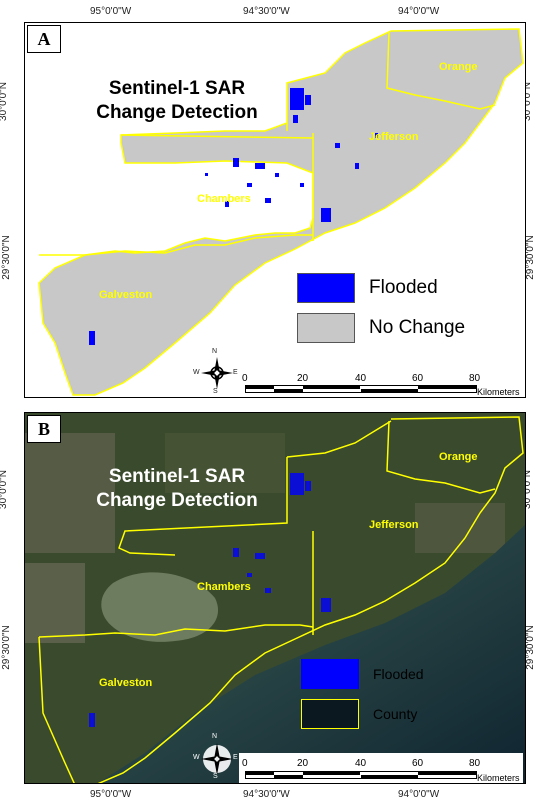 Image resolution: width=550 pixels, height=808 pixels. I want to click on panel-label: A, so click(44, 39).